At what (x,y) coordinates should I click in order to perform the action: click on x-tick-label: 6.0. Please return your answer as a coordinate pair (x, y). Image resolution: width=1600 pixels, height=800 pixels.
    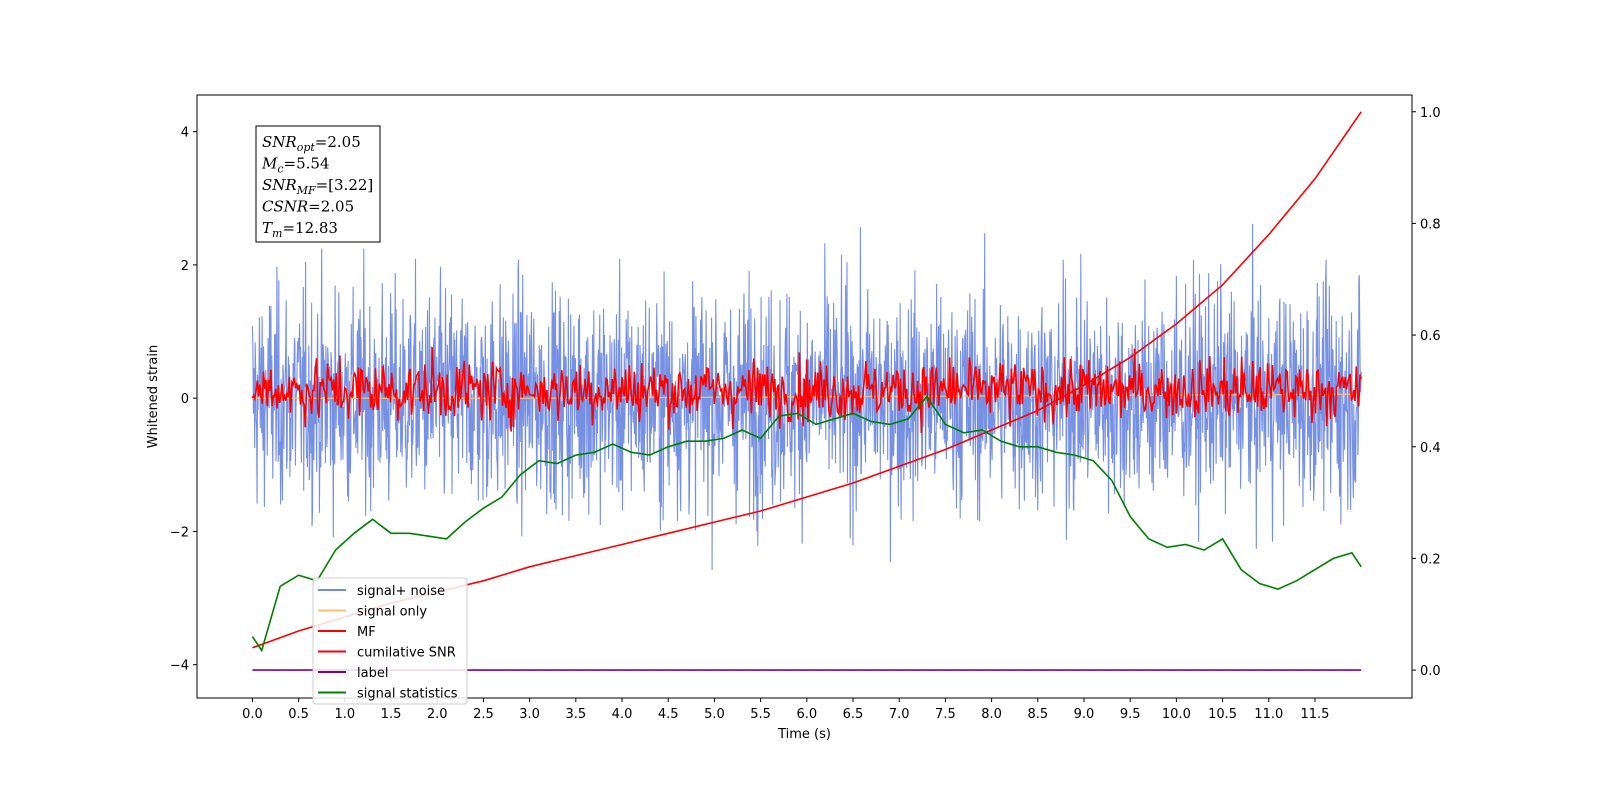
    Looking at the image, I should click on (806, 714).